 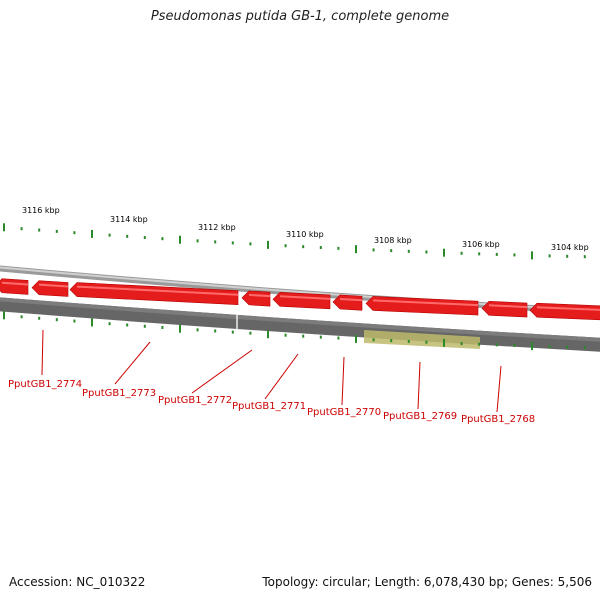 What do you see at coordinates (129, 219) in the screenshot?
I see `kbp-label: 3114 kbp` at bounding box center [129, 219].